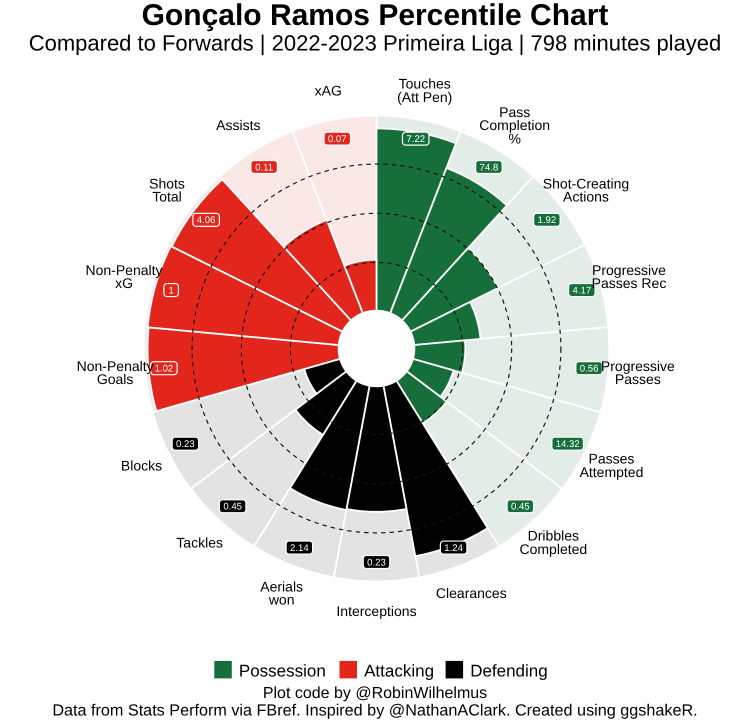 The width and height of the screenshot is (750, 727). What do you see at coordinates (415, 139) in the screenshot?
I see `svg-text: 7.22` at bounding box center [415, 139].